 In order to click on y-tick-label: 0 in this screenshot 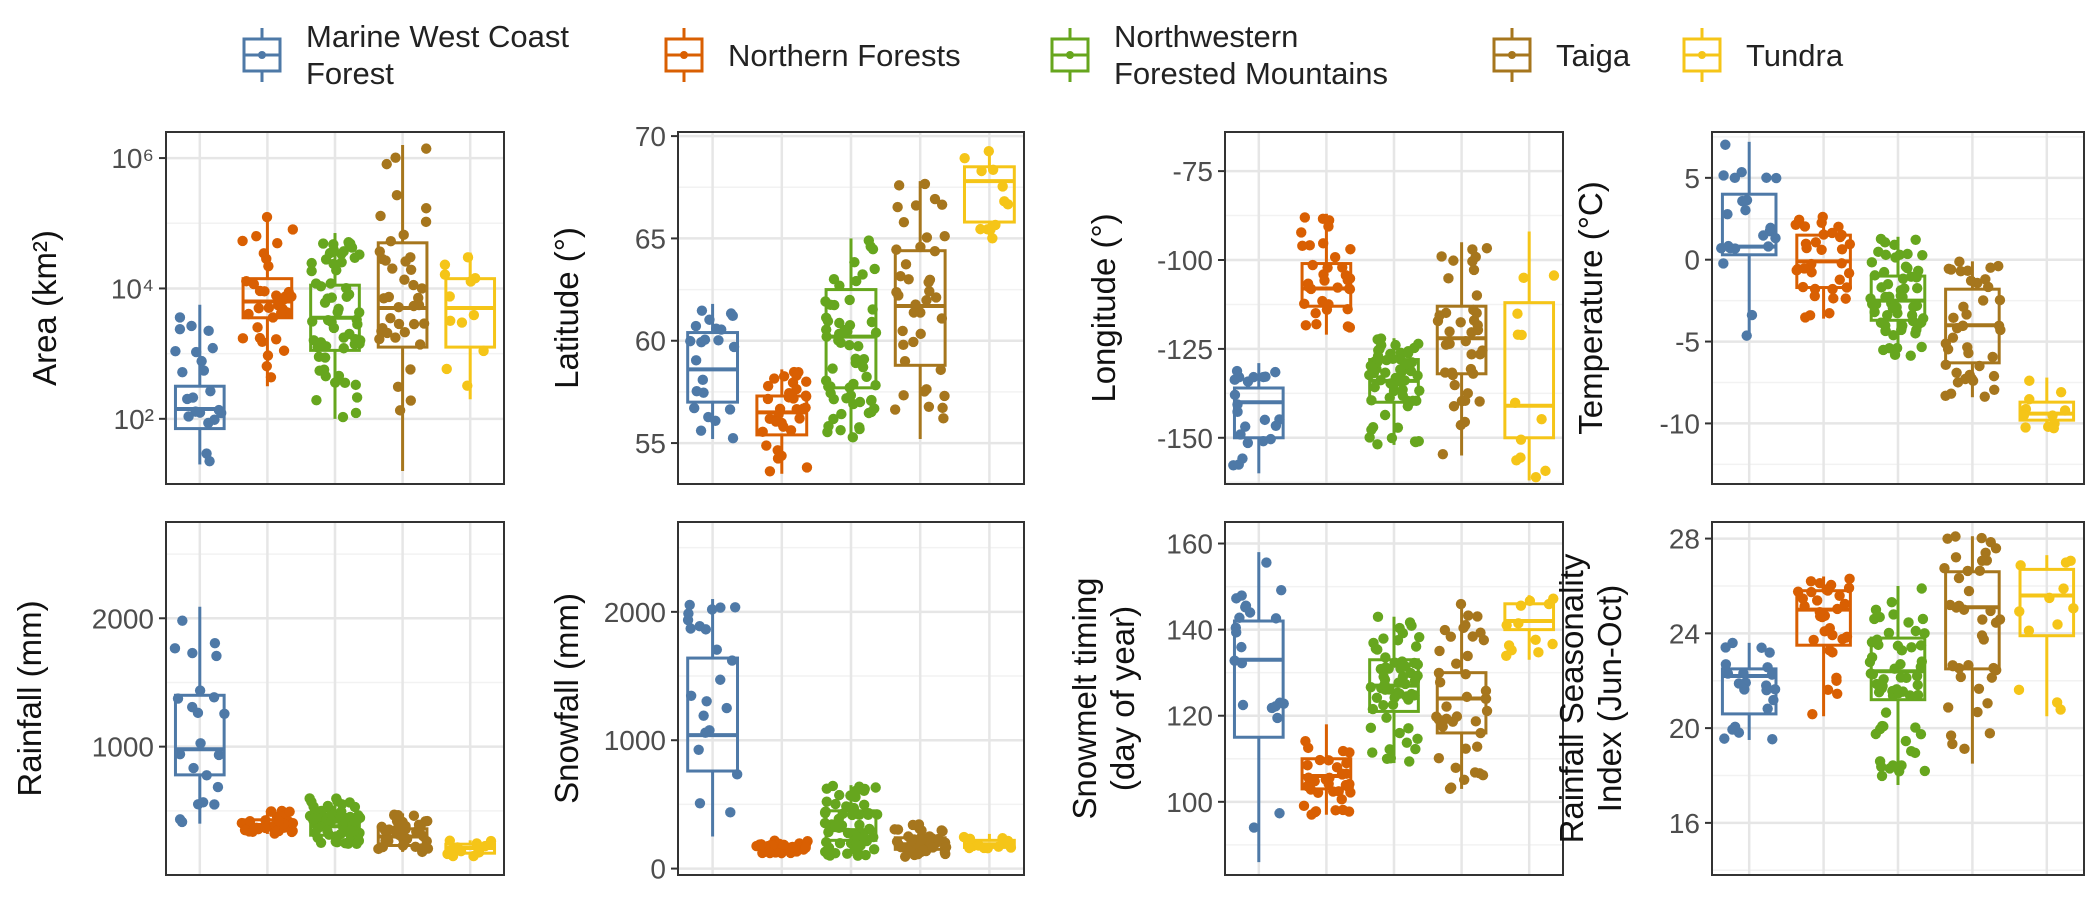, I will do `click(1692, 260)`.